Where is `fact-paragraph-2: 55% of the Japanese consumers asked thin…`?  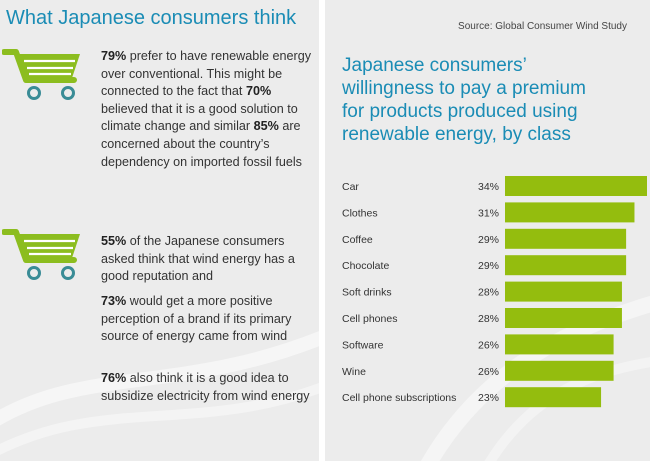
fact-paragraph-2: 55% of the Japanese consumers asked thin… is located at coordinates (207, 259).